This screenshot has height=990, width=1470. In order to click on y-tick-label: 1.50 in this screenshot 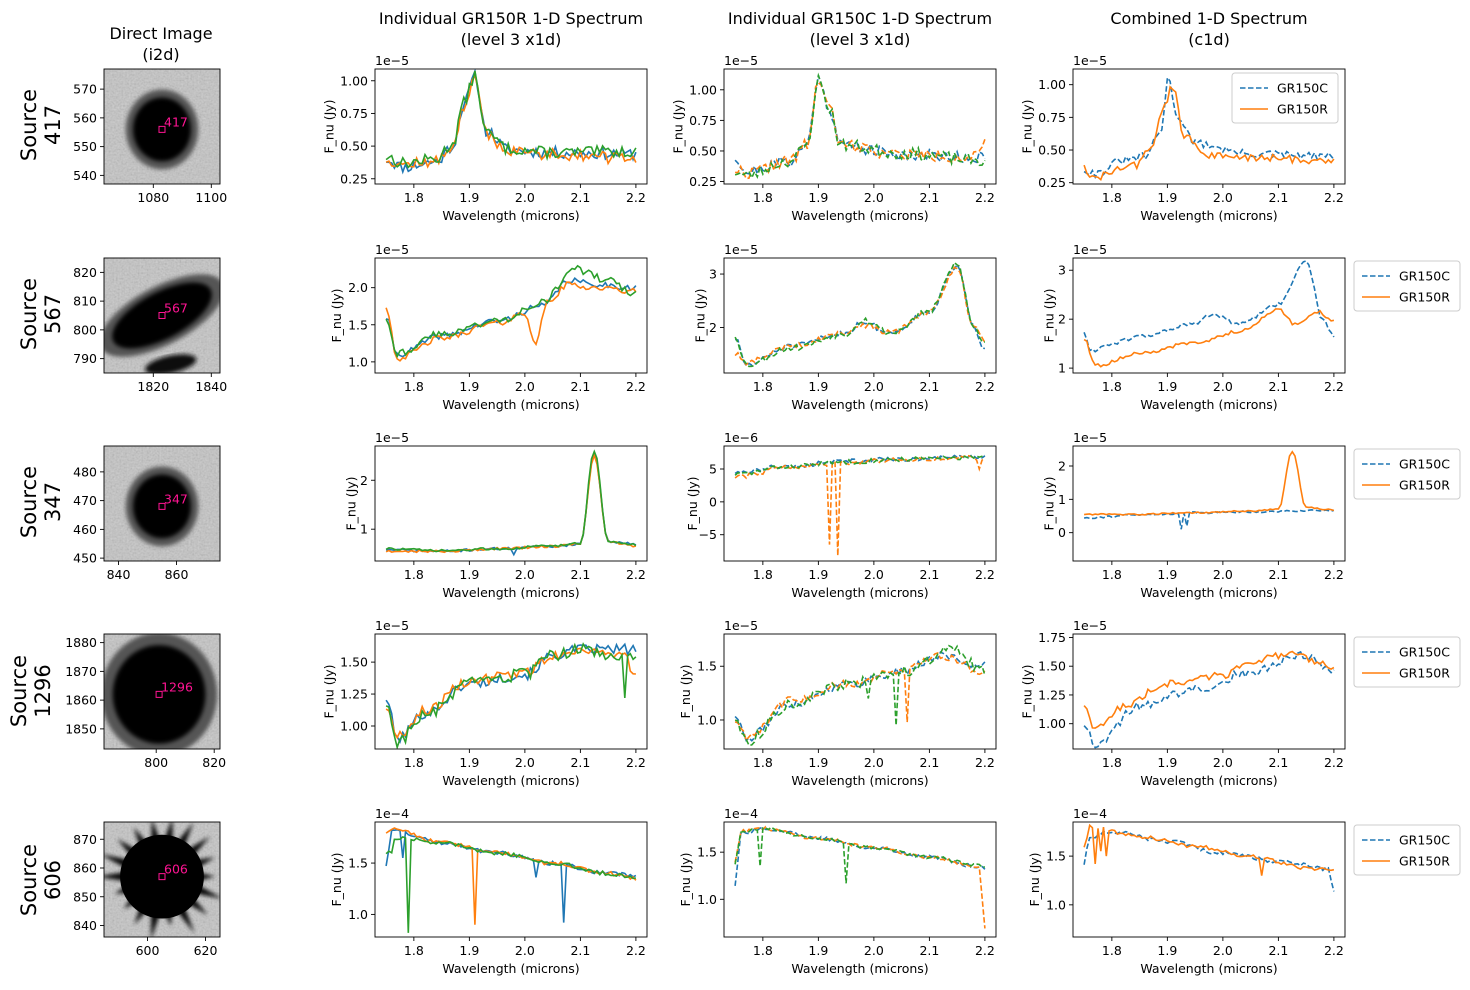, I will do `click(354, 662)`.